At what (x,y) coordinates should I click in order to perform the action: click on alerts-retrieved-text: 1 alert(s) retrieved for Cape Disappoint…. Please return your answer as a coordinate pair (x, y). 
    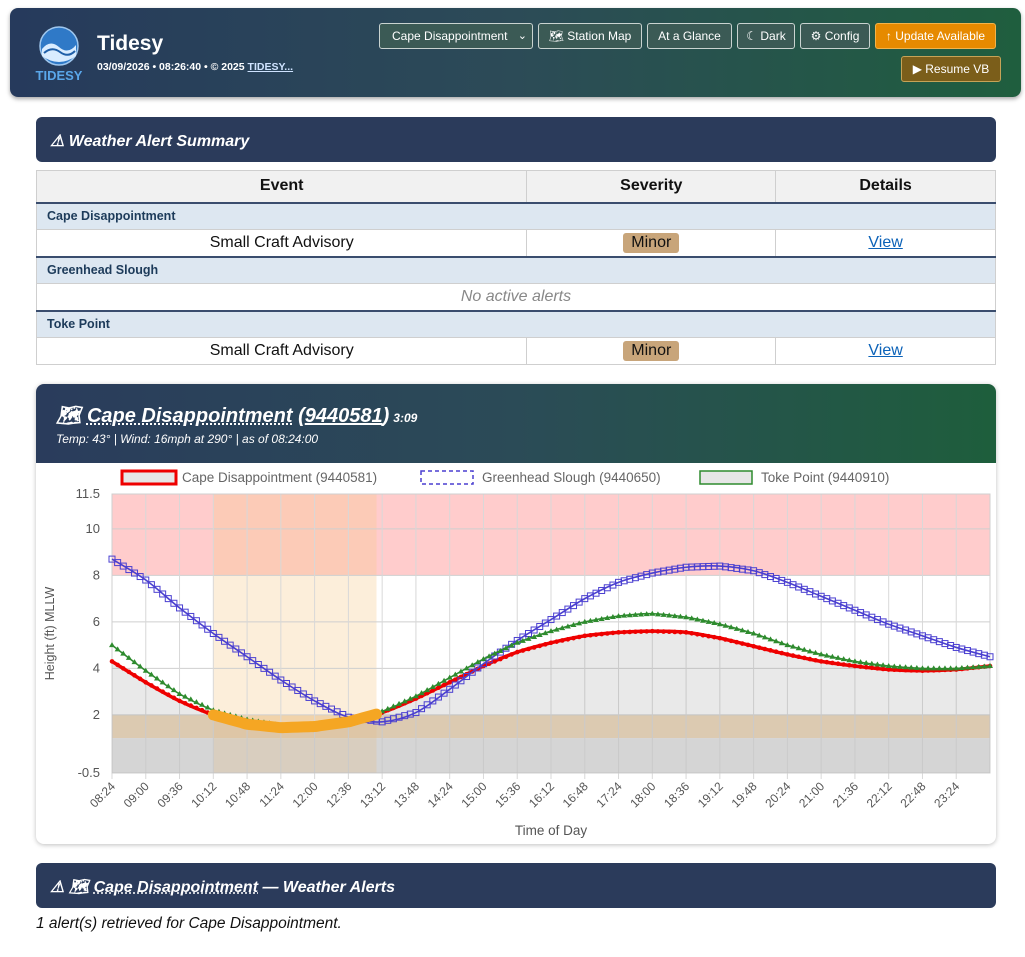
    Looking at the image, I should click on (189, 923).